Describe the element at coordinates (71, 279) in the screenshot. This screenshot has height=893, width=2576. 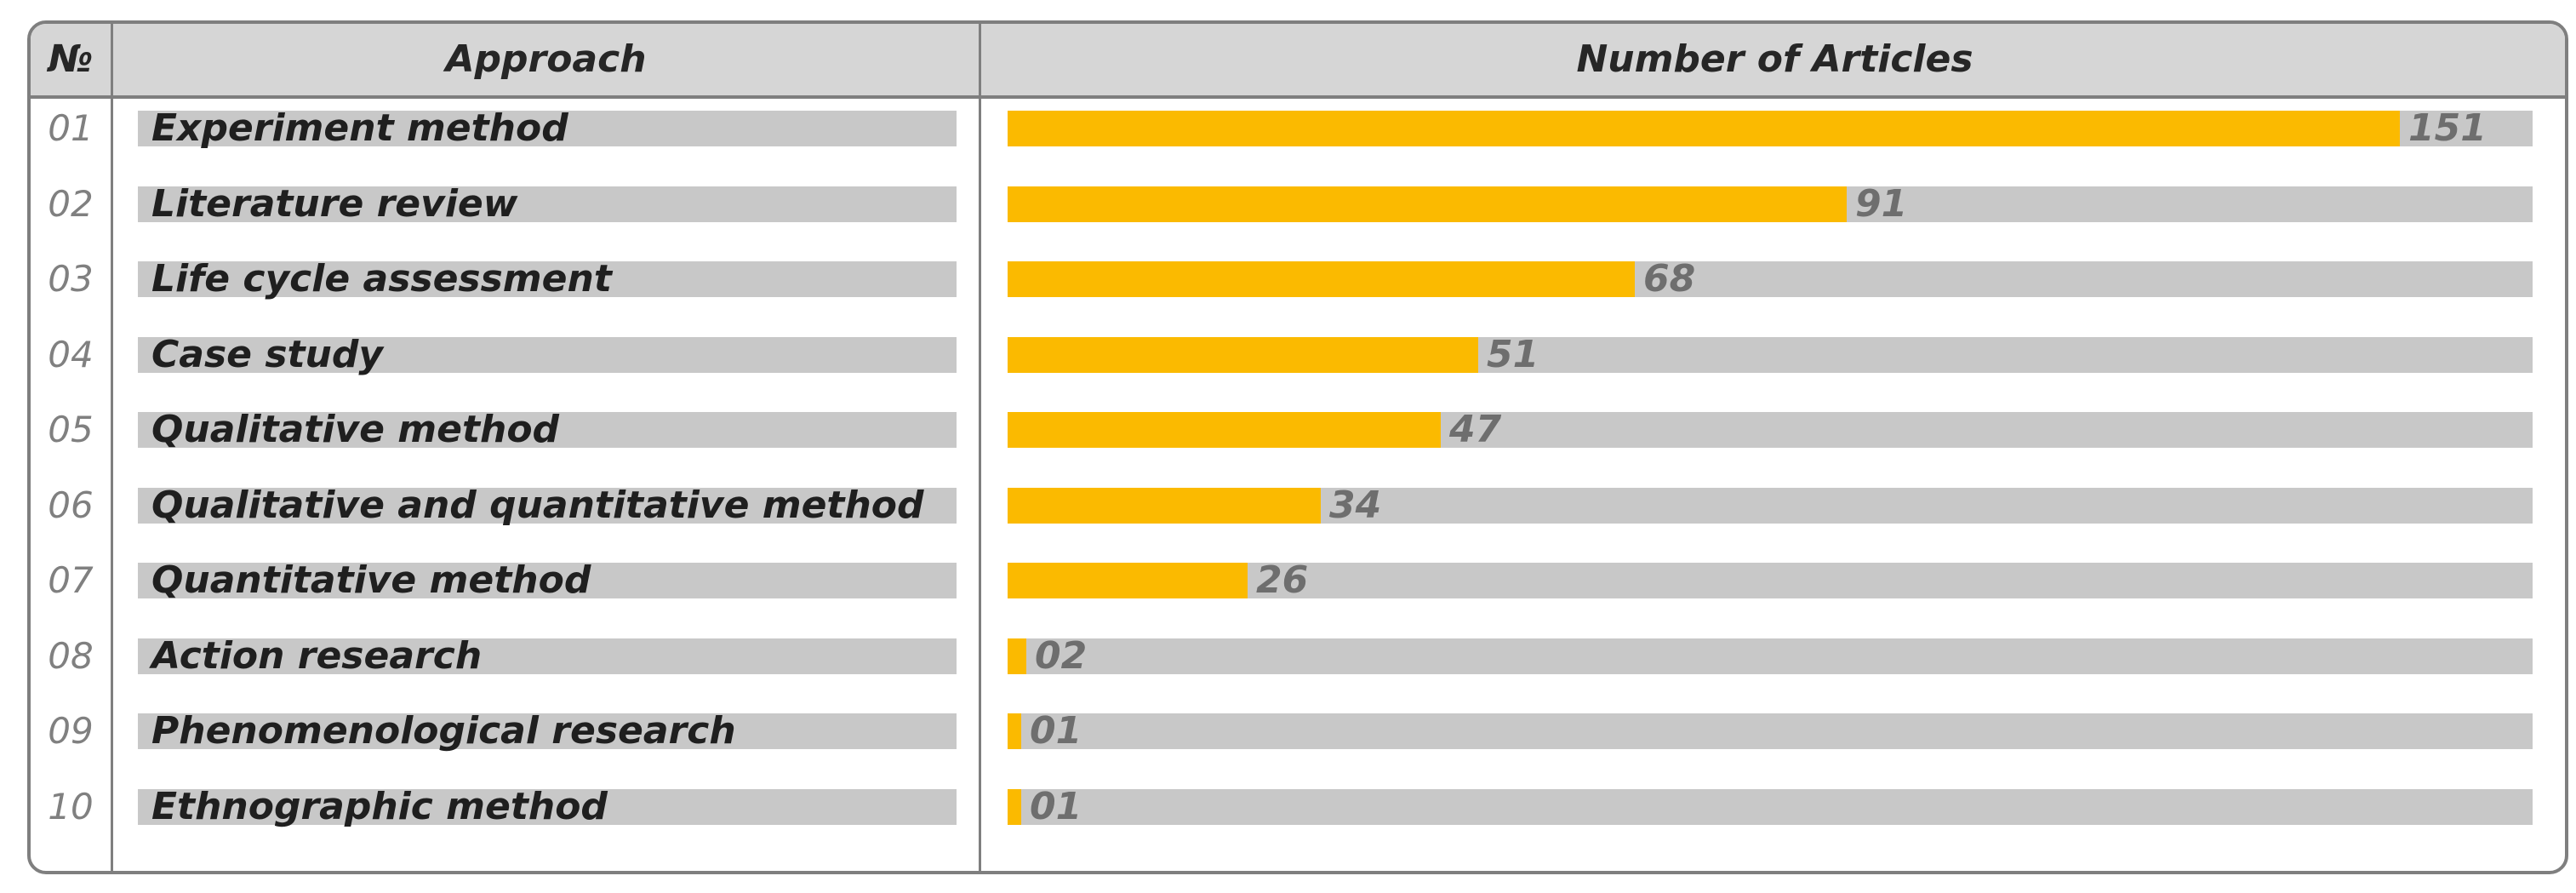
I see `row-number: 03` at that location.